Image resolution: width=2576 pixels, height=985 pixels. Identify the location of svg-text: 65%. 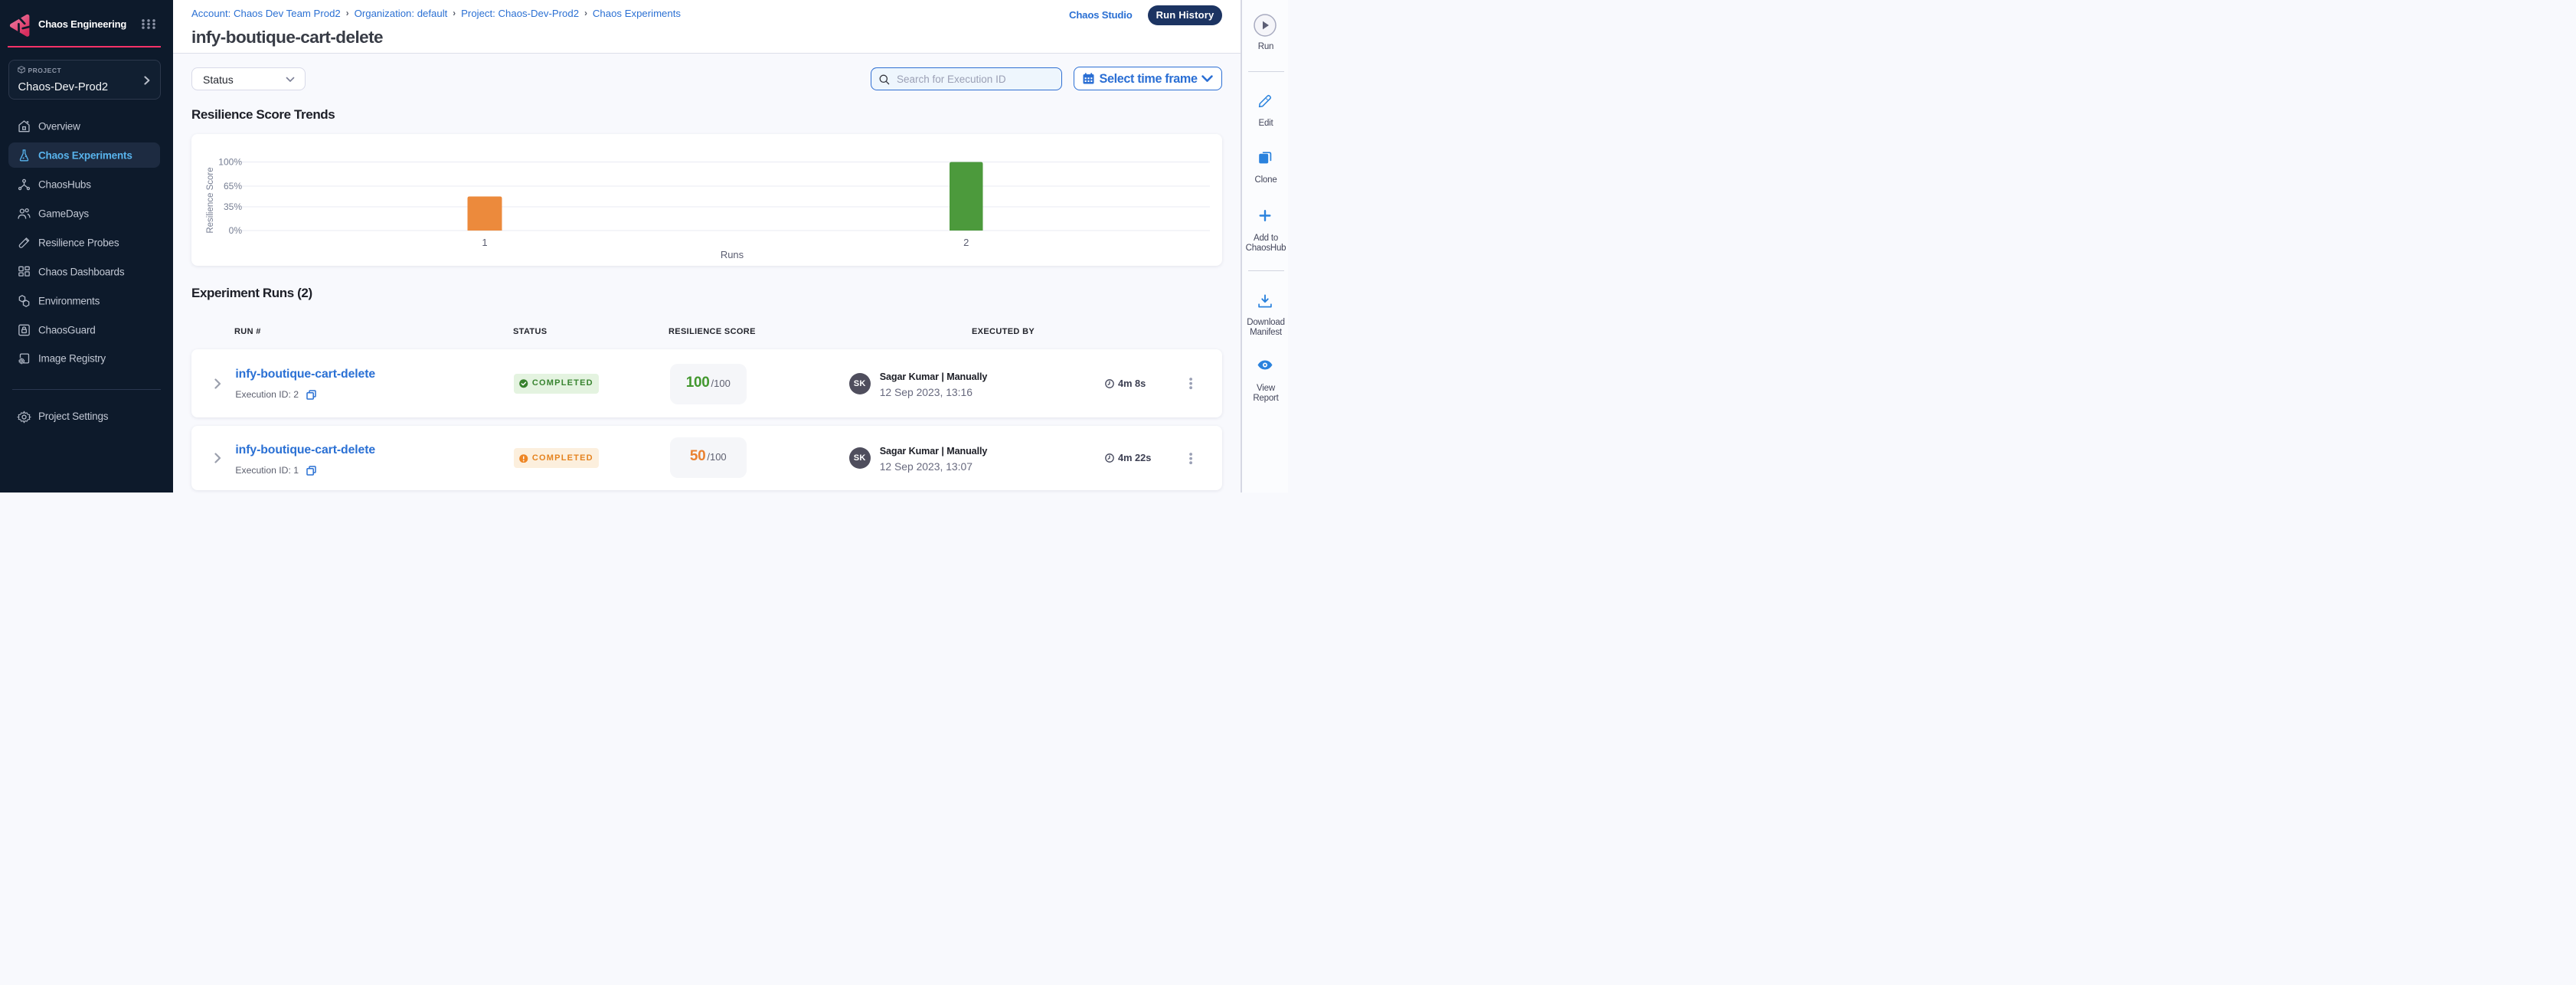
(233, 186).